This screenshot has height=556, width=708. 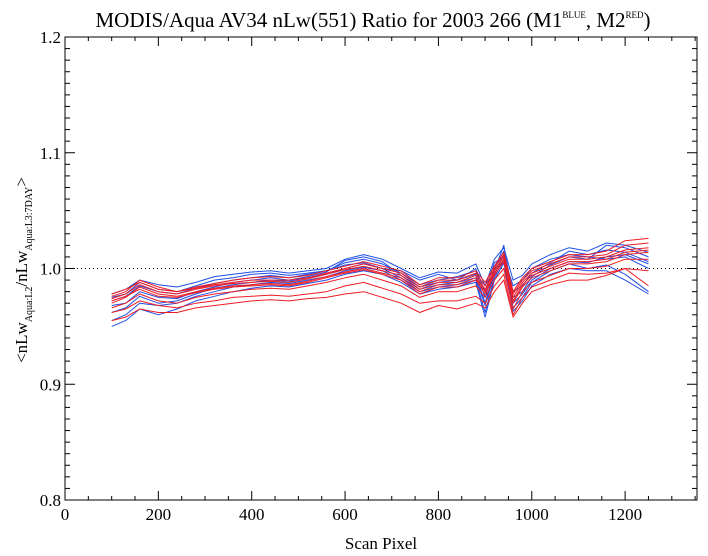 I want to click on x-tick-label-400: 400, so click(x=252, y=514).